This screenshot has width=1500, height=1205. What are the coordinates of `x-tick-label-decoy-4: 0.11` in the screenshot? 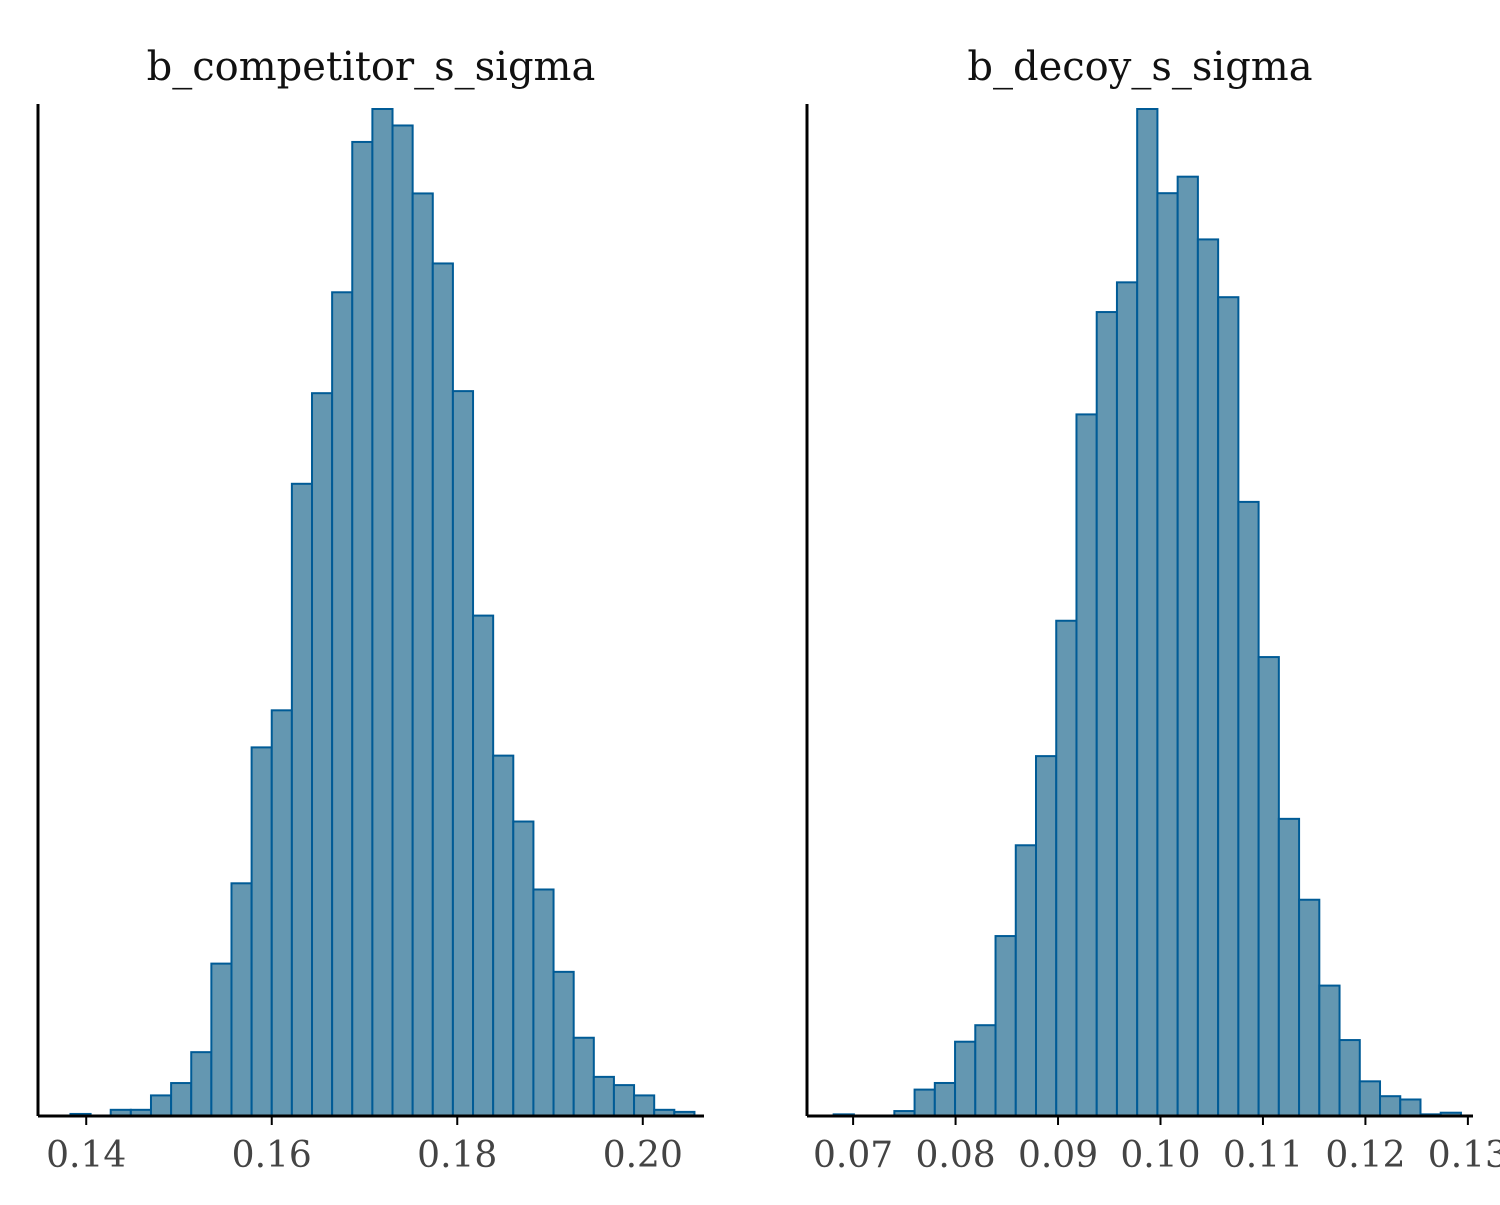 It's located at (1263, 1155).